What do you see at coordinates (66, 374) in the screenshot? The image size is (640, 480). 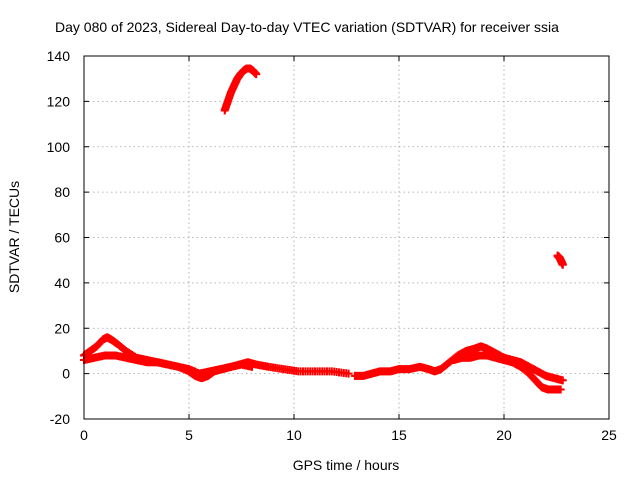 I see `y-tick-label: 0` at bounding box center [66, 374].